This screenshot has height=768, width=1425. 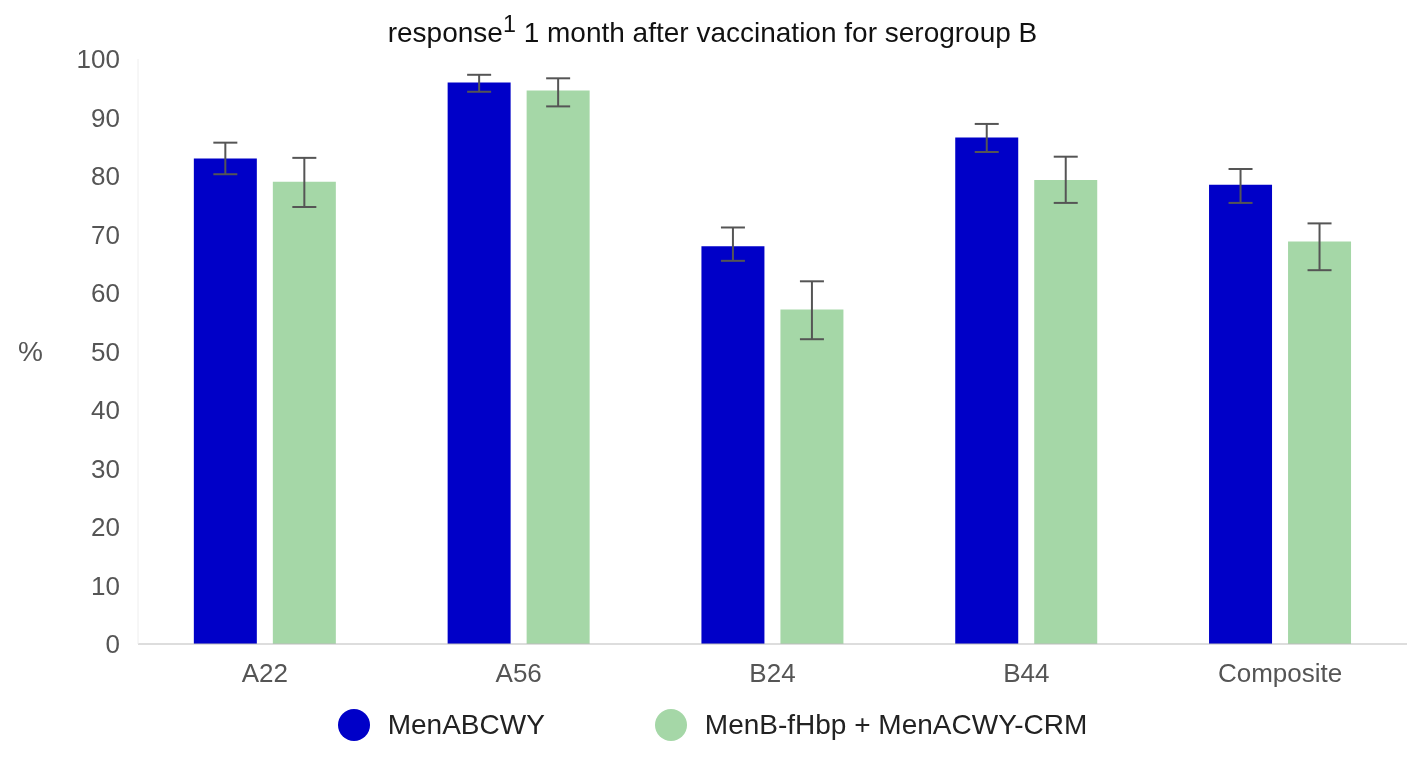 I want to click on x-tick-label: Composite, so click(x=1280, y=673).